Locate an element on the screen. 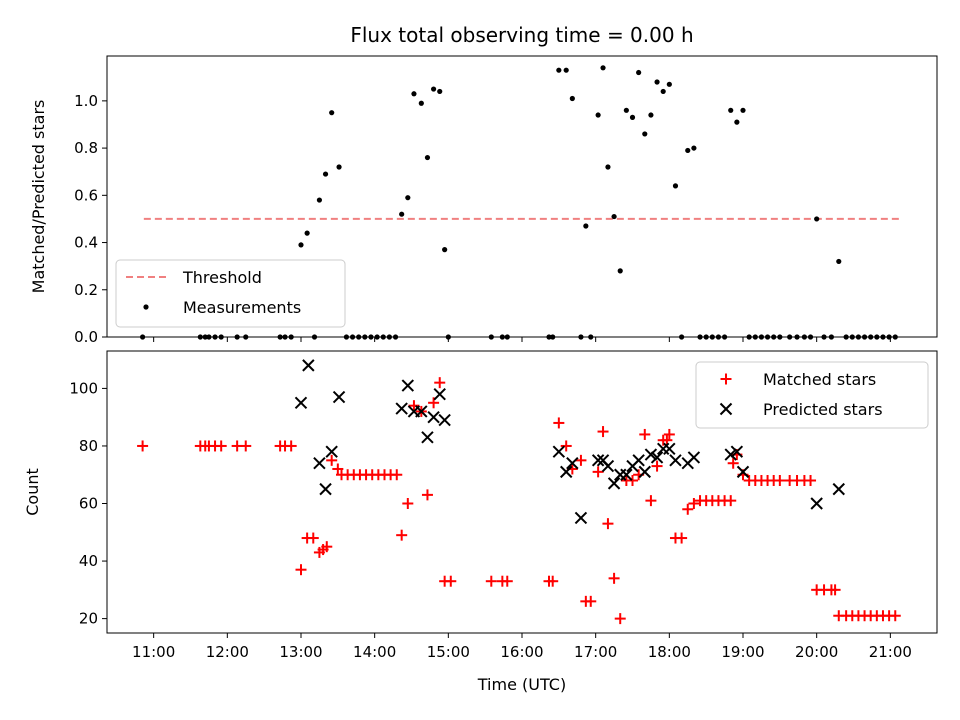  top-y-tick-label: 0.2 is located at coordinates (86, 290).